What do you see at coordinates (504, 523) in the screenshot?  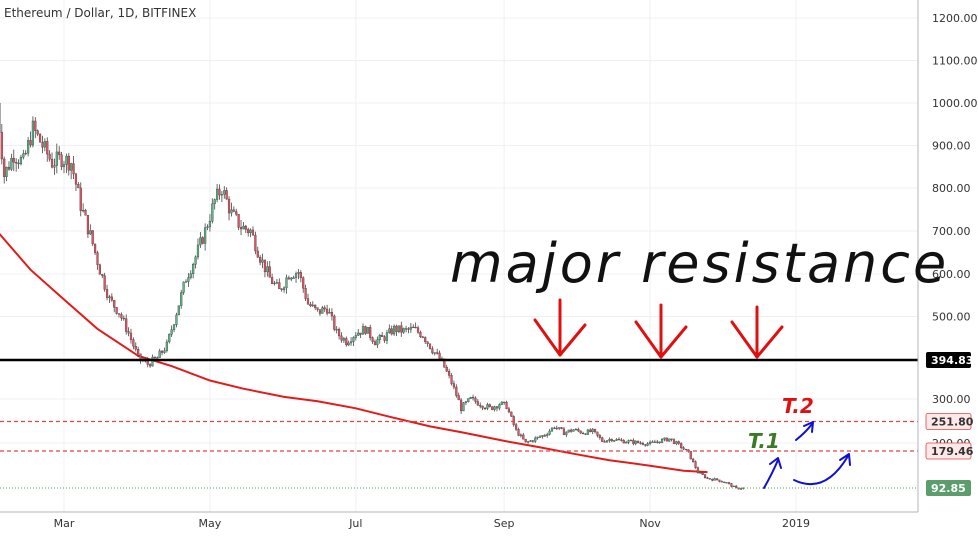 I see `x-tick-label: Sep` at bounding box center [504, 523].